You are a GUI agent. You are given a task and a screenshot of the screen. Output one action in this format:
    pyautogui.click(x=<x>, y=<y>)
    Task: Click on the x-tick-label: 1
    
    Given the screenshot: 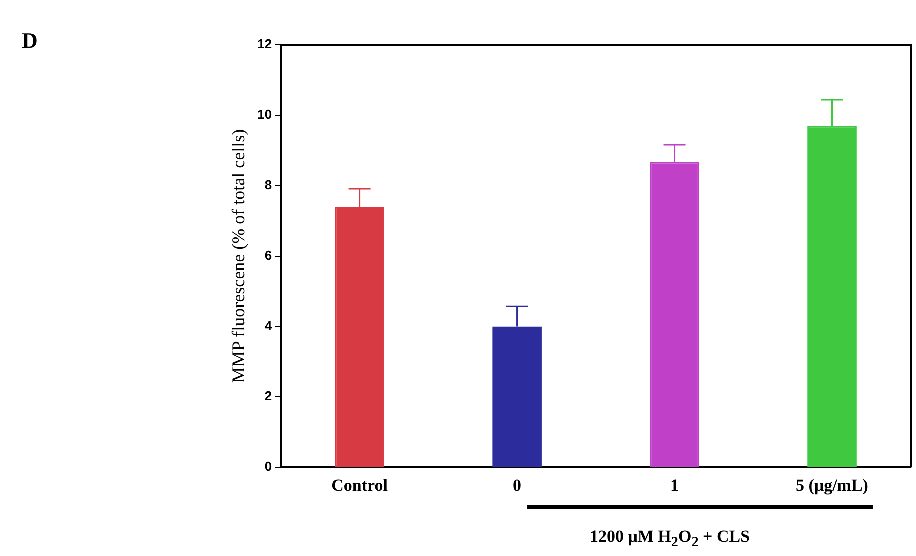 What is the action you would take?
    pyautogui.click(x=675, y=486)
    